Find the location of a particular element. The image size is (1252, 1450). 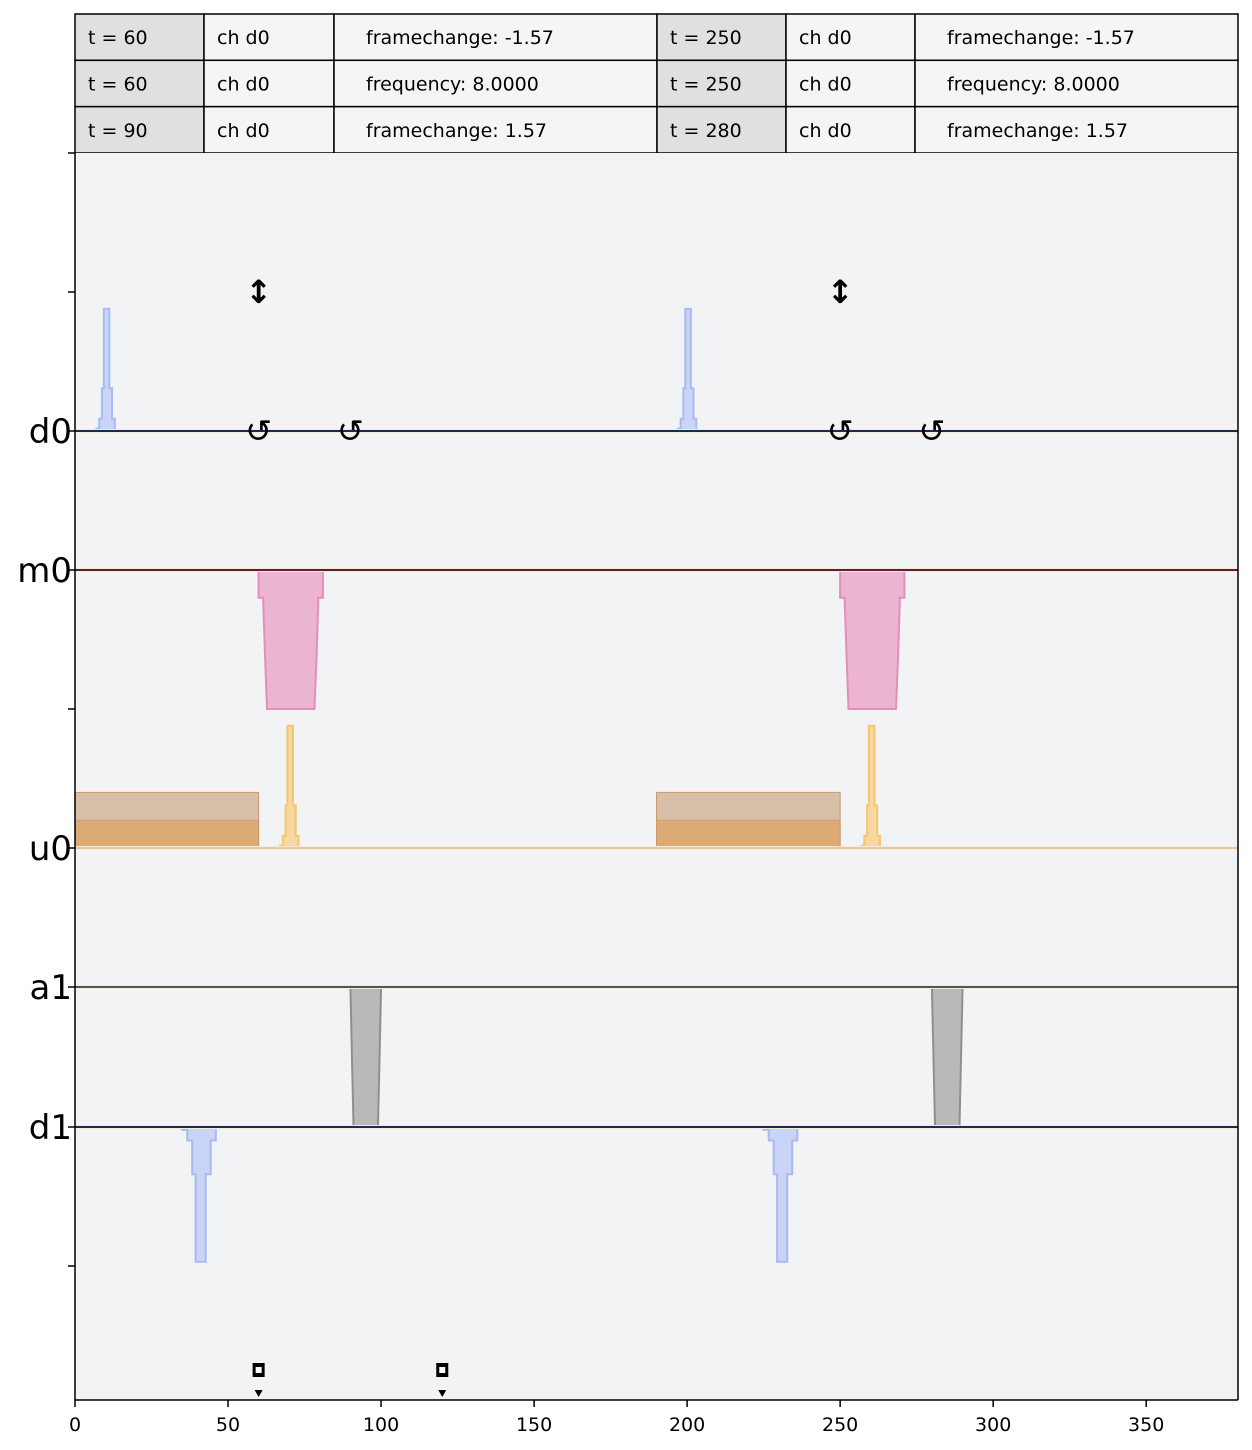

x-tick-label: 300 is located at coordinates (993, 1425).